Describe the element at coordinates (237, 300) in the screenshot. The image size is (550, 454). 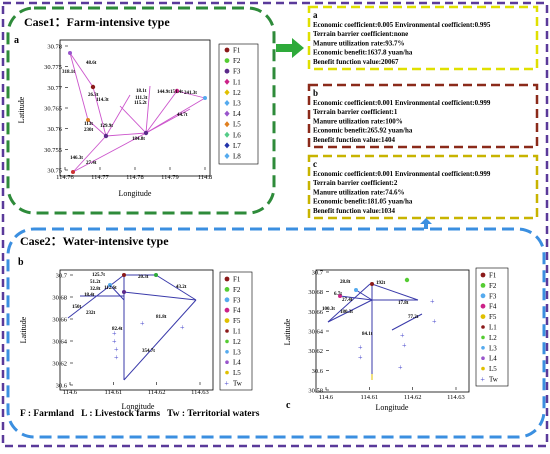
I see `legend-label: F3` at that location.